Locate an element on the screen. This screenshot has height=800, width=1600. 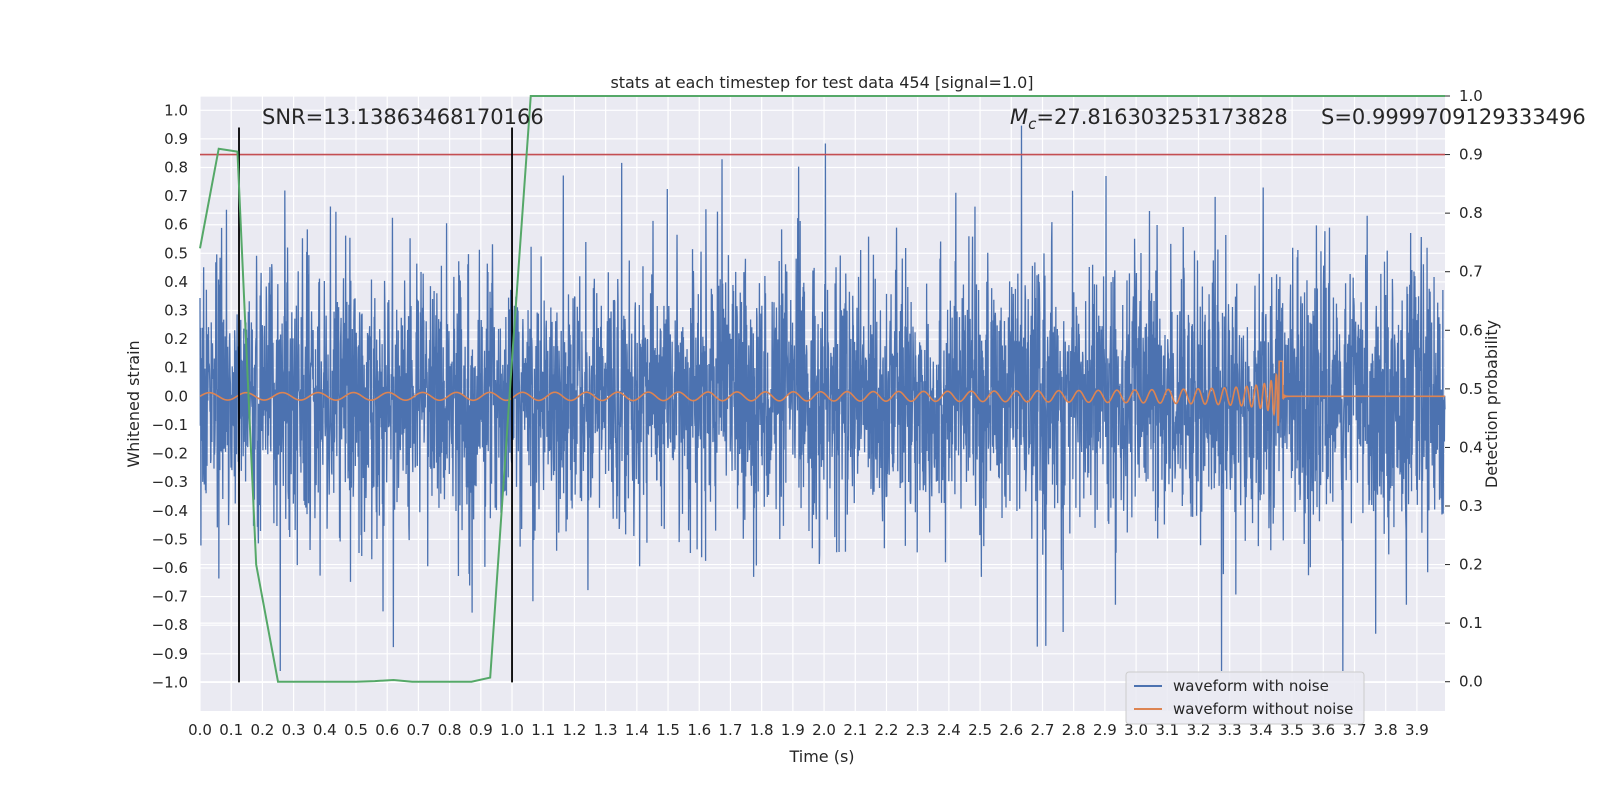
y-tick-label: −0.2 is located at coordinates (170, 454).